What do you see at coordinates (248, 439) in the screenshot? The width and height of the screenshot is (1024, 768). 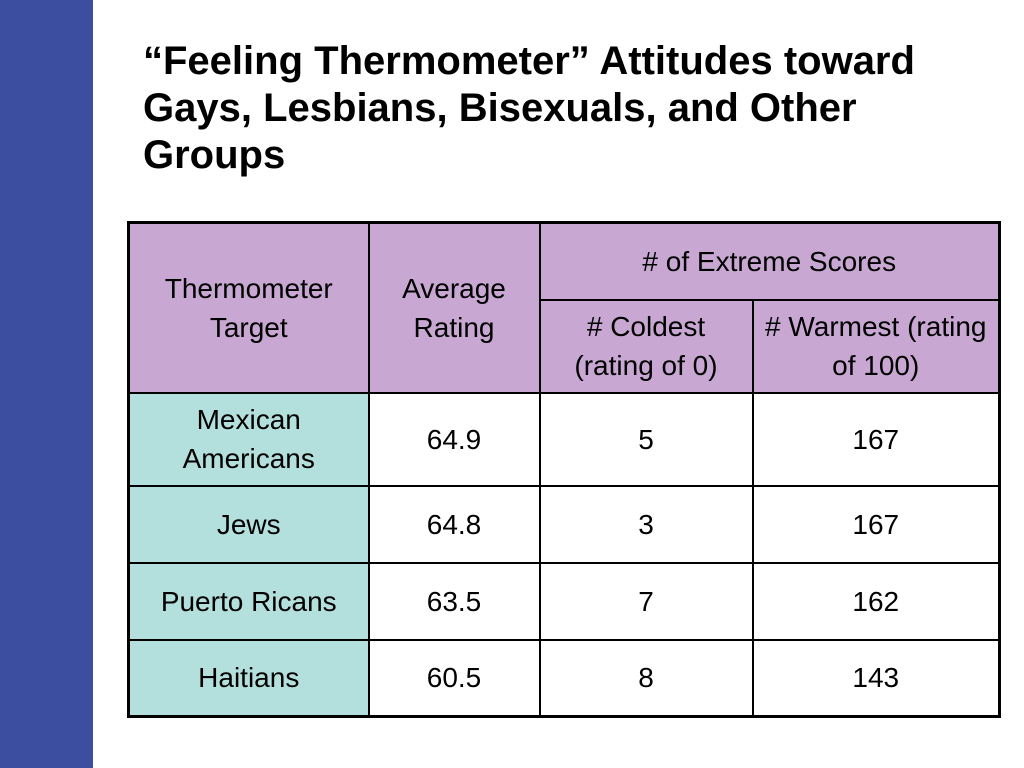 I see `row-target: Mexican Americans` at bounding box center [248, 439].